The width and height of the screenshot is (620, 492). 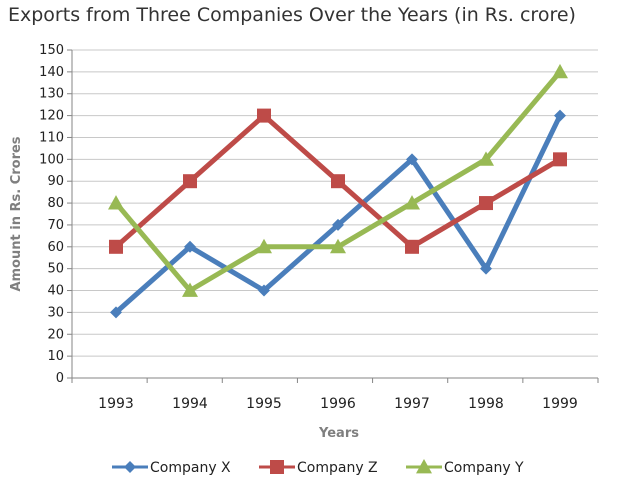 What do you see at coordinates (338, 433) in the screenshot?
I see `x-axis-title: Years` at bounding box center [338, 433].